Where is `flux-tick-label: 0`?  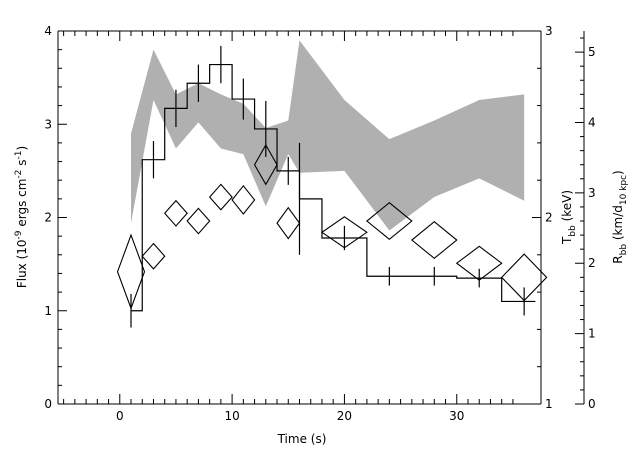 flux-tick-label: 0 is located at coordinates (48, 404).